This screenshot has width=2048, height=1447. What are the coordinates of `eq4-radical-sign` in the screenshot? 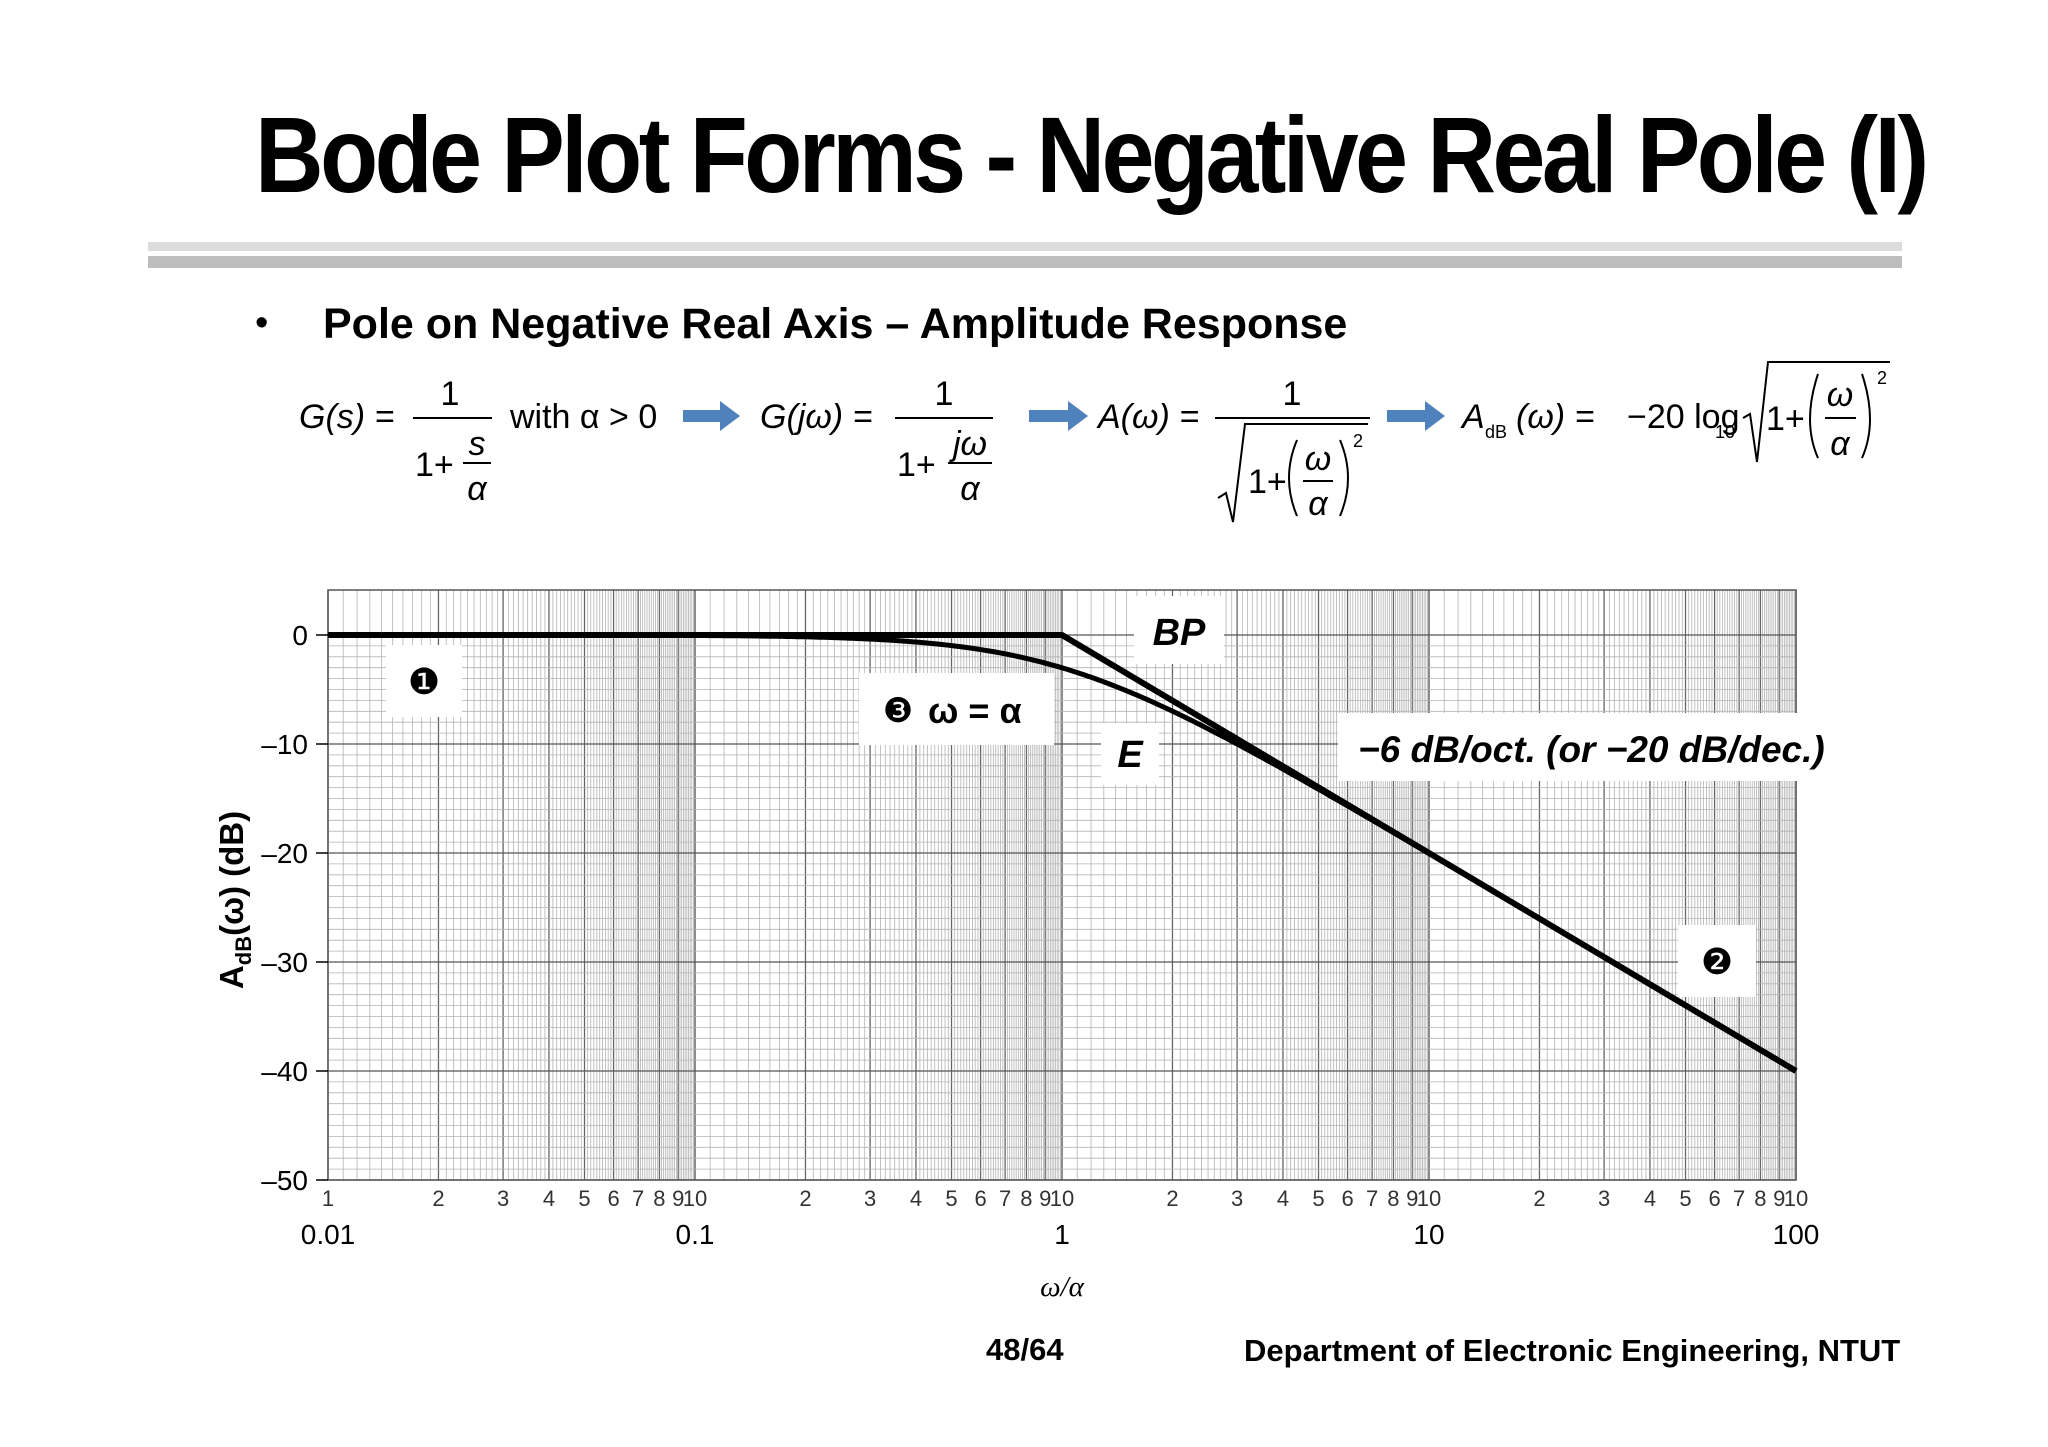 It's located at (1816, 412).